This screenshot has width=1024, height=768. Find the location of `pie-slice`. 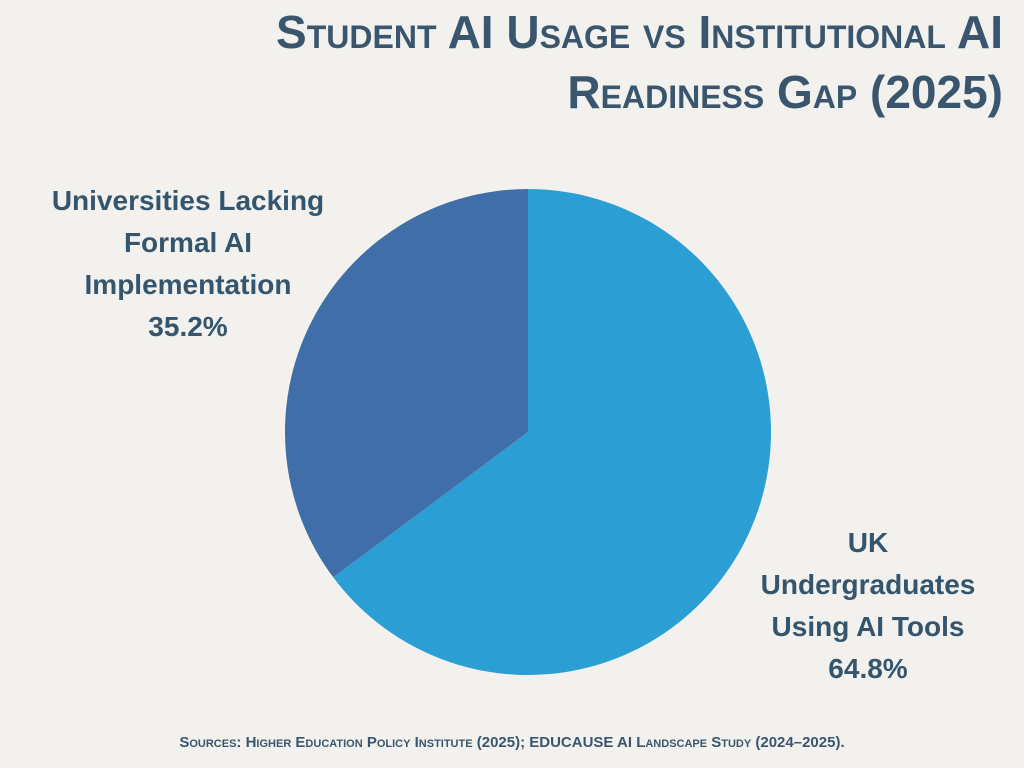

pie-slice is located at coordinates (406, 383).